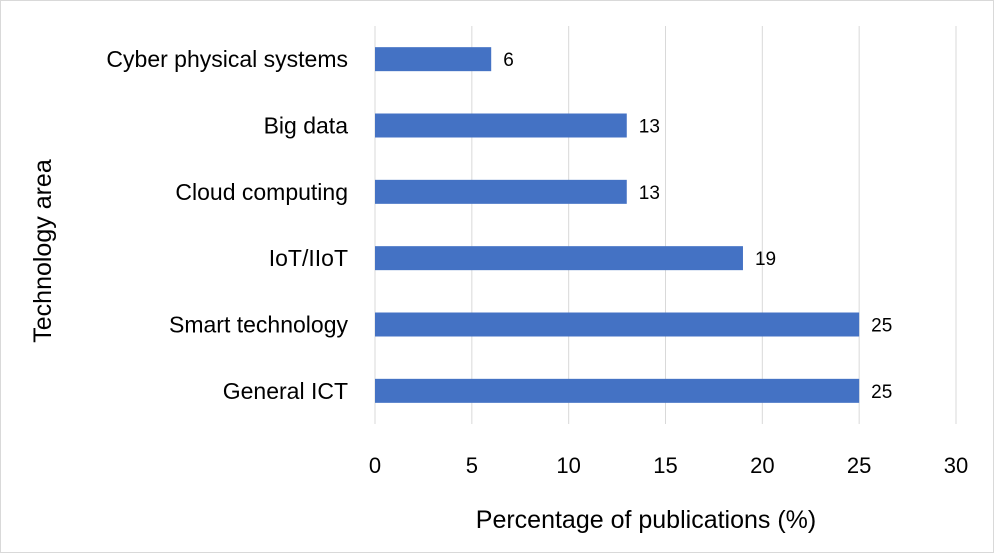  What do you see at coordinates (762, 465) in the screenshot?
I see `x-tick-label: 20` at bounding box center [762, 465].